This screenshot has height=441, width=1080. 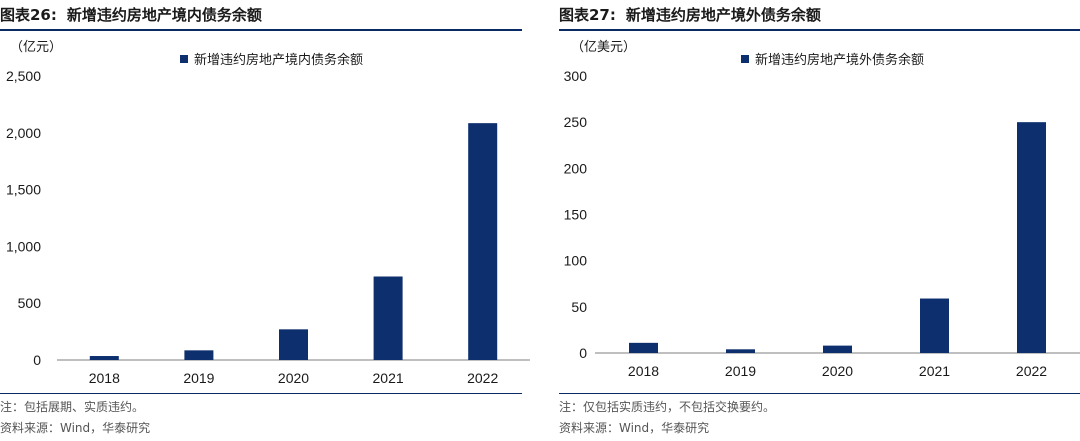 I want to click on y-tick-label: 200, so click(x=576, y=168).